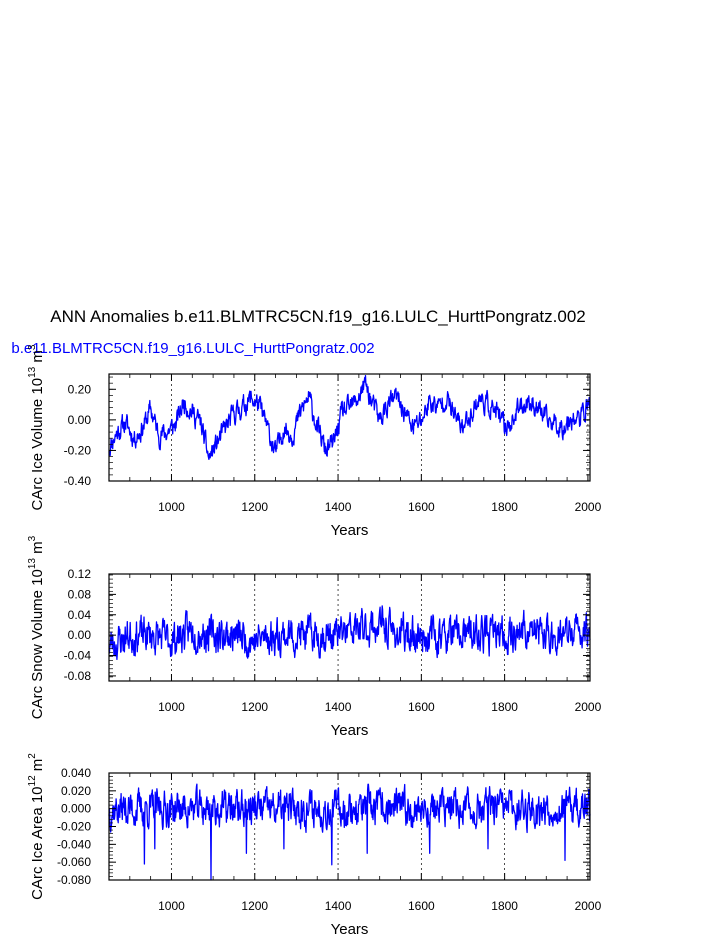 The image size is (723, 935). I want to click on y-tick-label: -0.40, so click(78, 481).